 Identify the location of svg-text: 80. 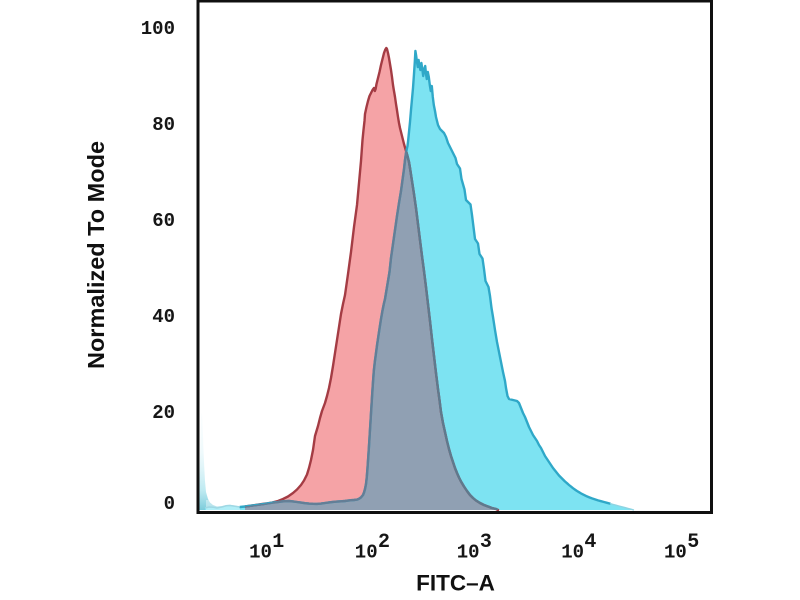
(163, 125).